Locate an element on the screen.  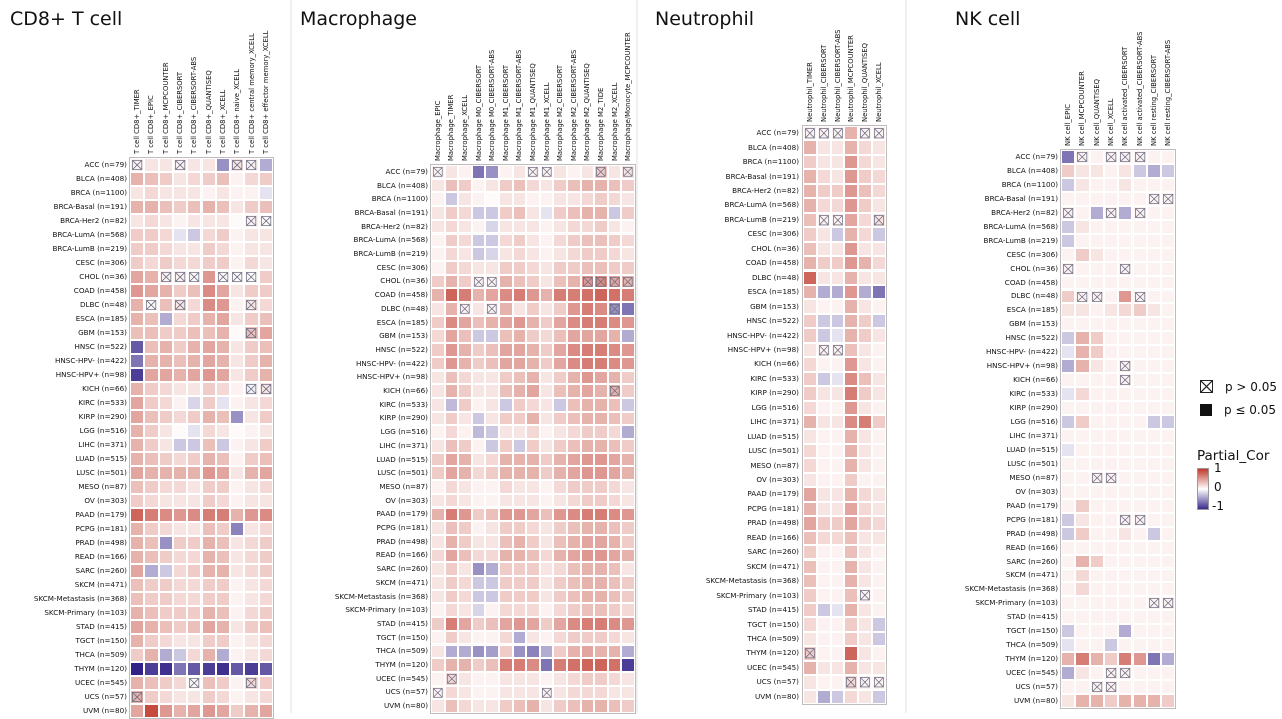
colorbar-tick-label: 1 is located at coordinates (1218, 468).